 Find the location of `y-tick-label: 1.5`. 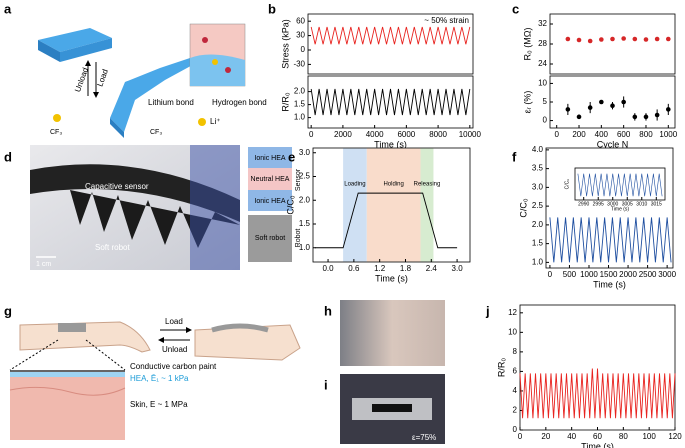

y-tick-label: 1.5 is located at coordinates (305, 223).